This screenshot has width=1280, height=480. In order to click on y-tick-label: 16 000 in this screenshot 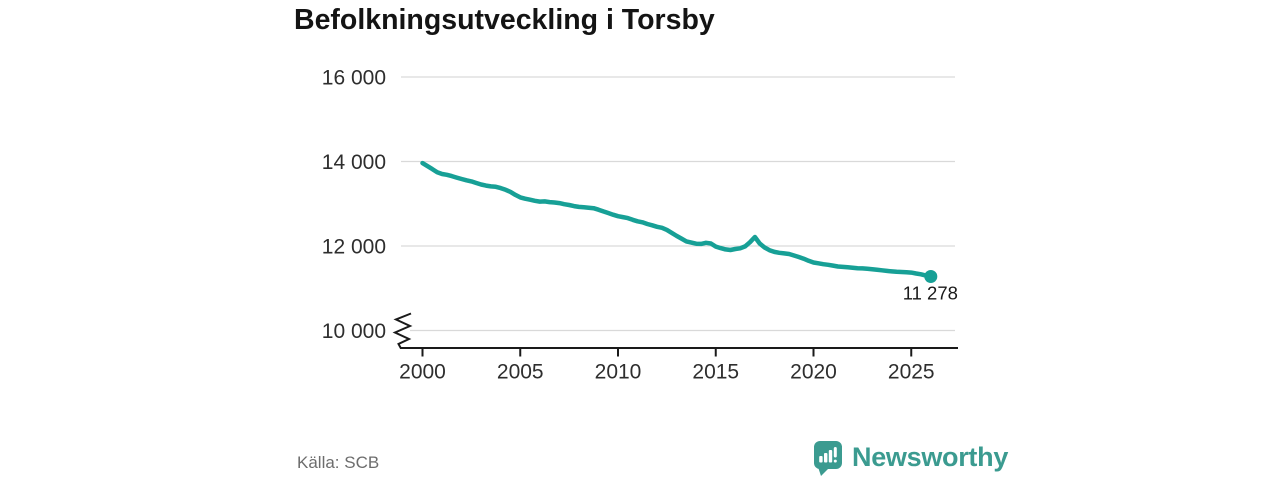, I will do `click(354, 78)`.